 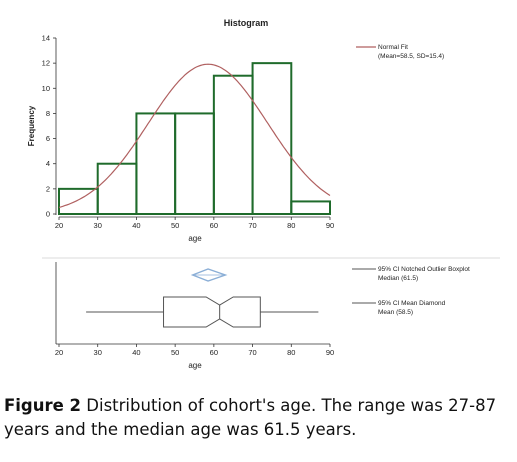 I want to click on caption-label: Figure 2, so click(x=43, y=405).